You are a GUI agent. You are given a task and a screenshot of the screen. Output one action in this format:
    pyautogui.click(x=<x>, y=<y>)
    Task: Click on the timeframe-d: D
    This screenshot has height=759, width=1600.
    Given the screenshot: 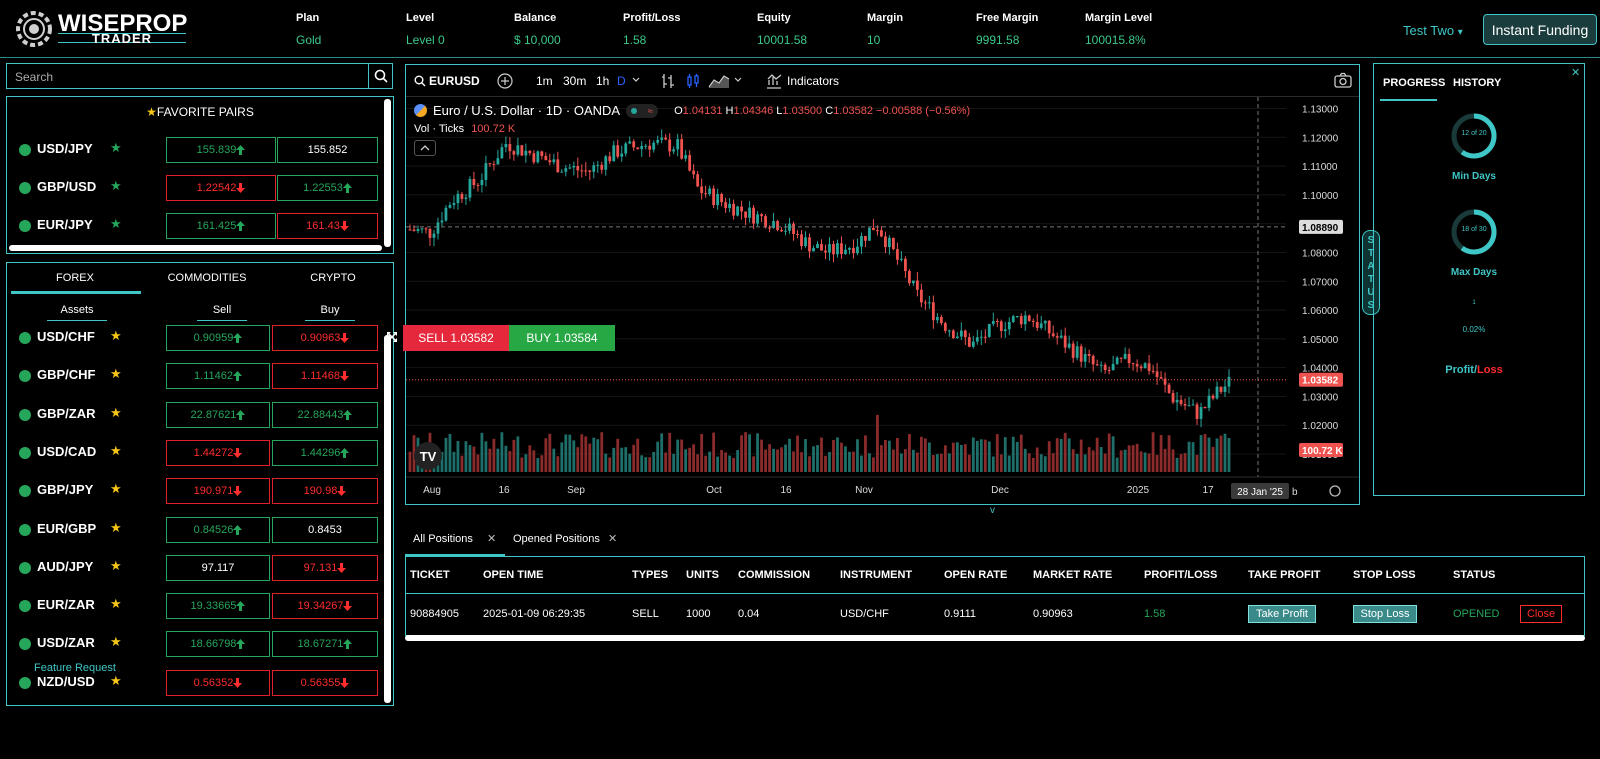 What is the action you would take?
    pyautogui.click(x=621, y=81)
    